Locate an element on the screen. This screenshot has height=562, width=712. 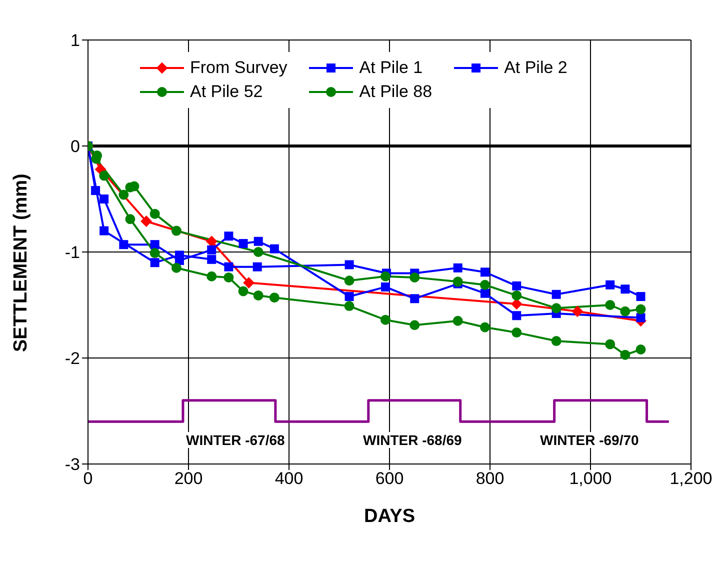
x-tick-label: 0 is located at coordinates (88, 478).